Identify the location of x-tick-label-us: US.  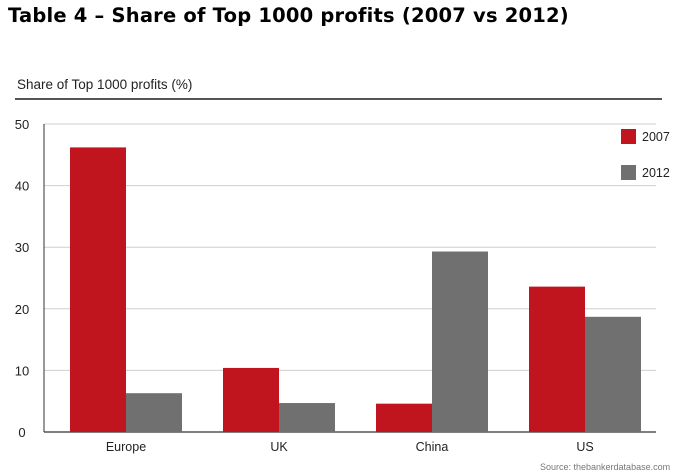
(584, 447).